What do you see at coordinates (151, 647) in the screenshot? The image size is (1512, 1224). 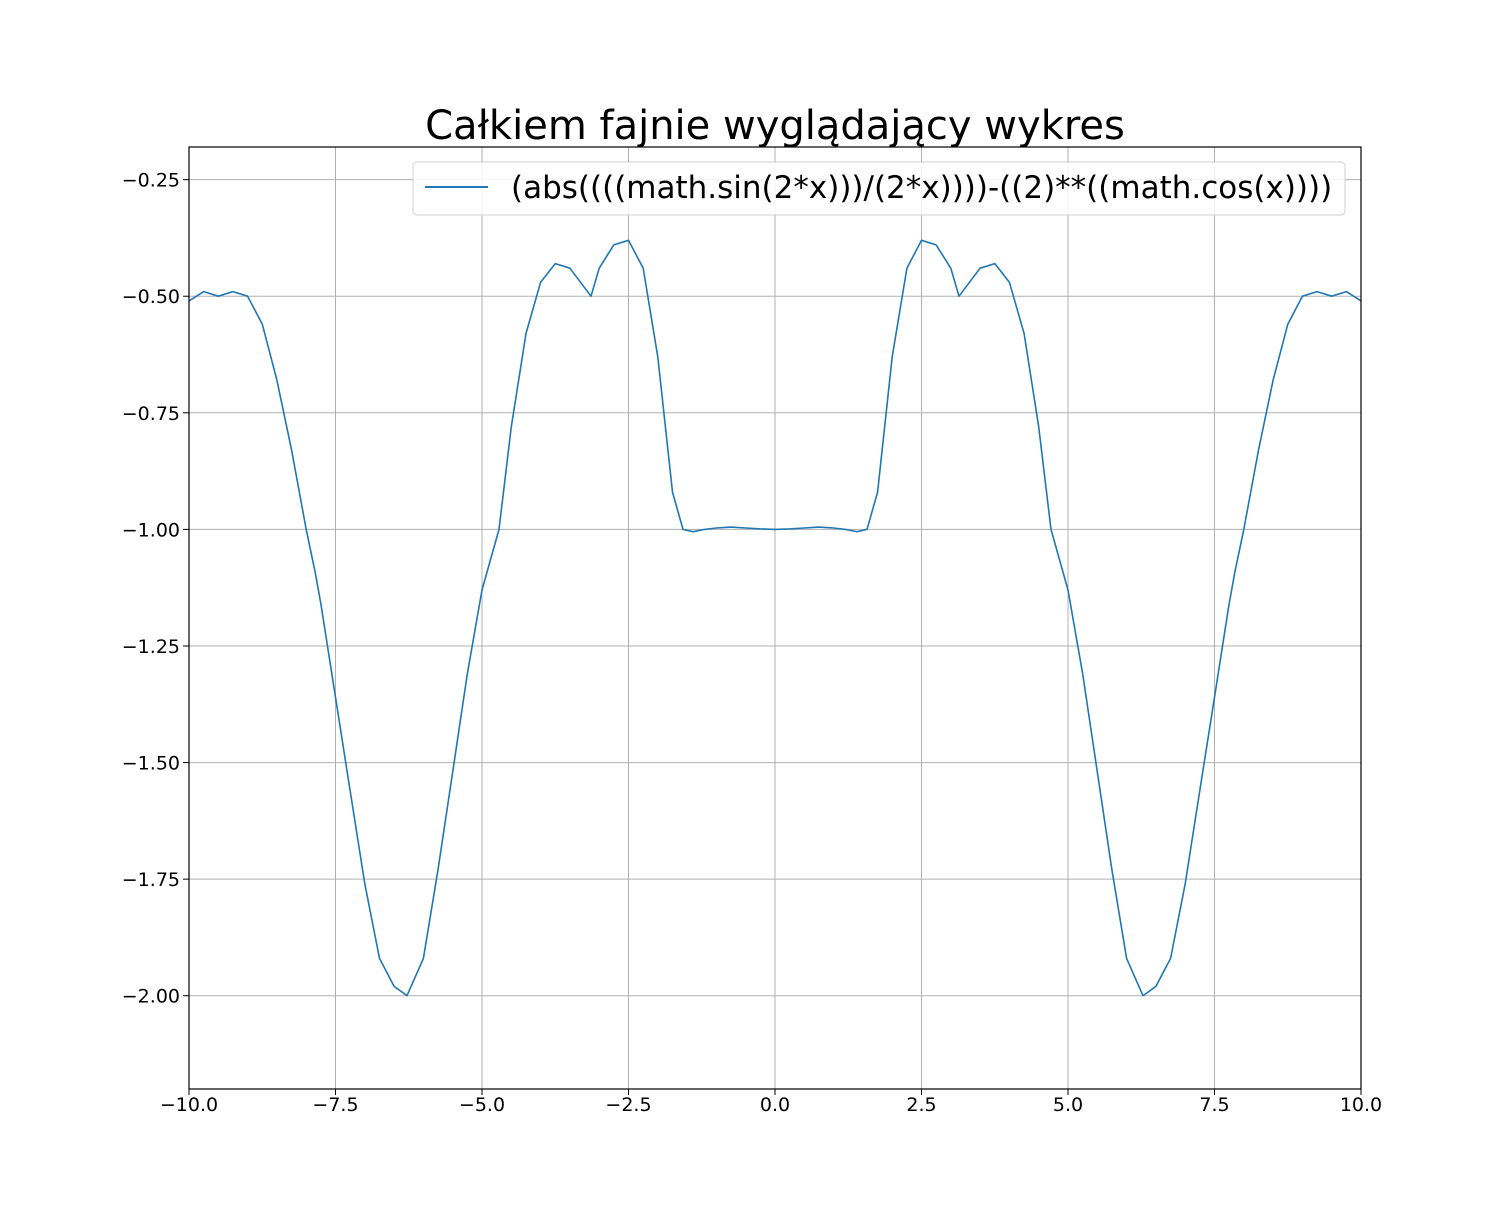 I see `y-tick-label: −1.25` at bounding box center [151, 647].